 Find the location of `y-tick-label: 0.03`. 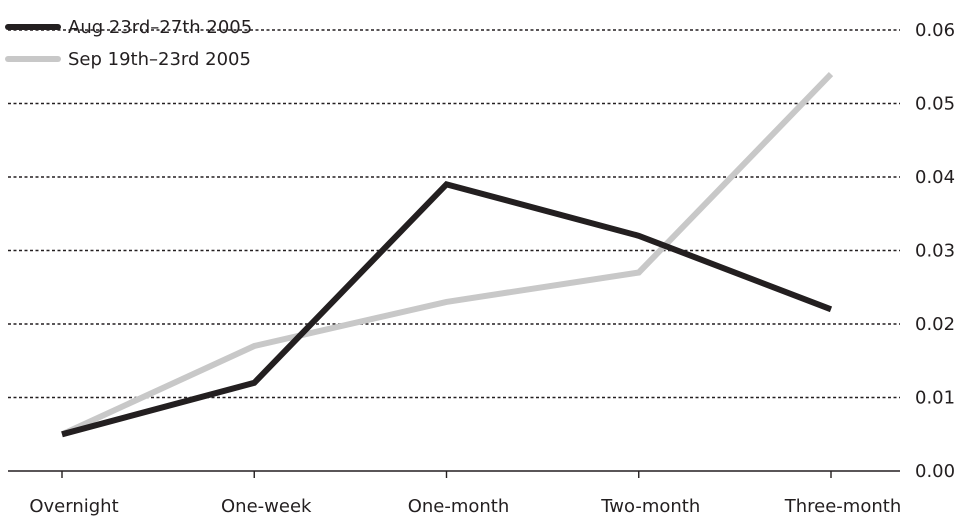

y-tick-label: 0.03 is located at coordinates (935, 251).